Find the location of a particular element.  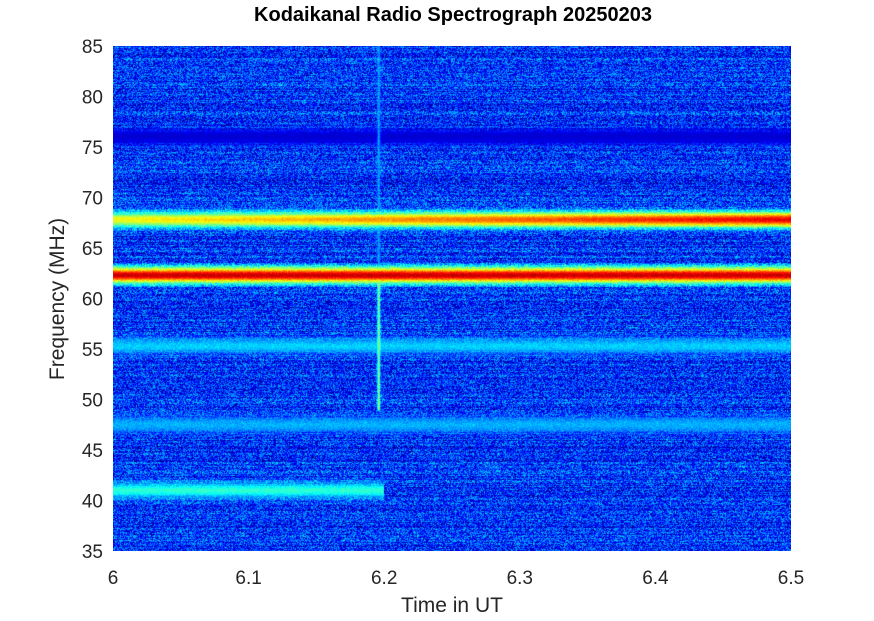

y-axis: 35 40 45 50 55 60 65 70 75 80 85 is located at coordinates (92, 300).